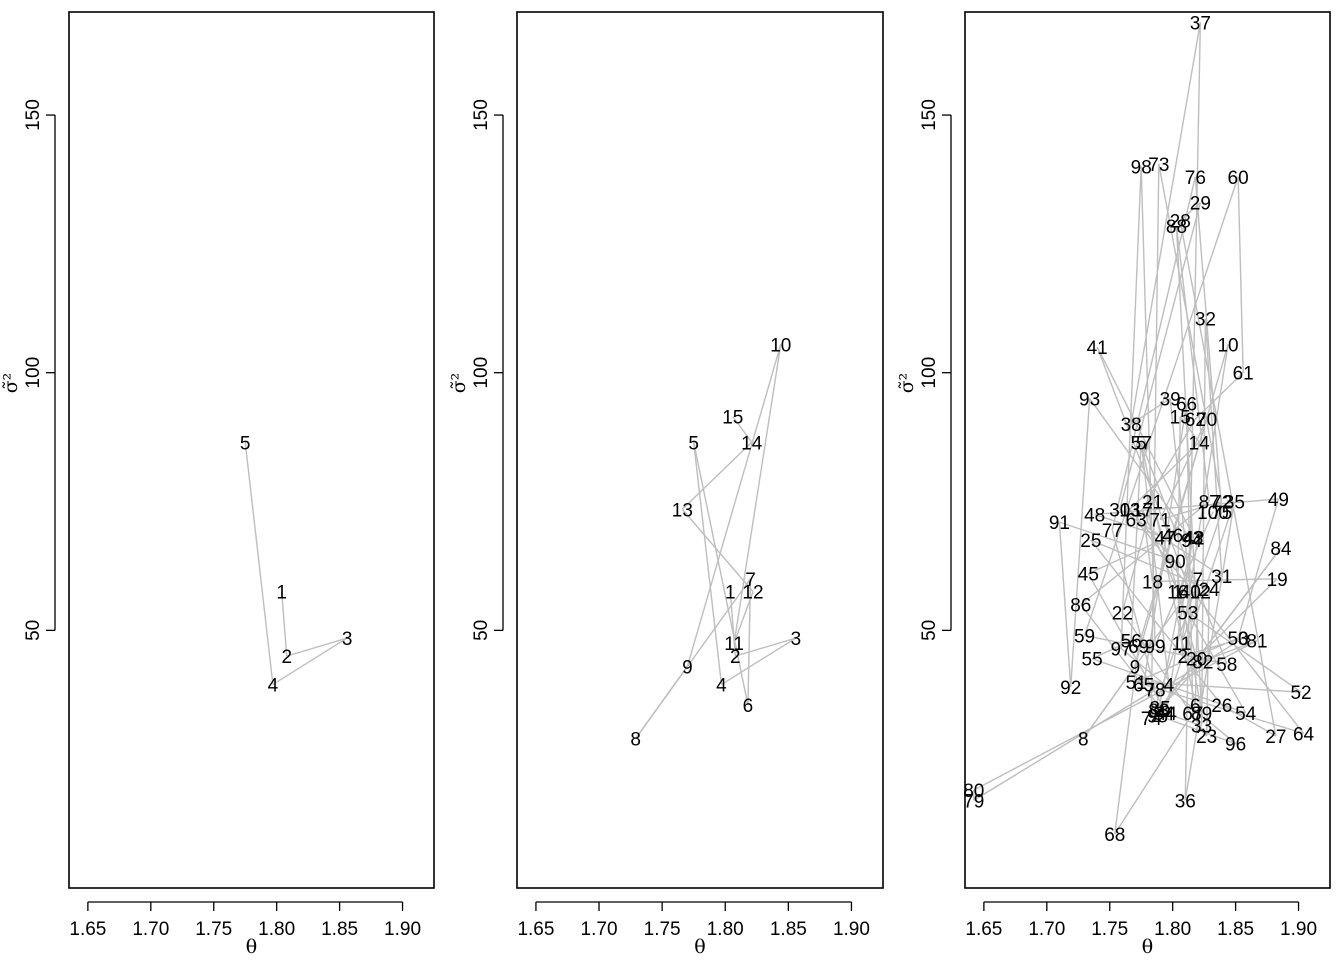 The image size is (1344, 960). I want to click on point-label: 54, so click(1246, 714).